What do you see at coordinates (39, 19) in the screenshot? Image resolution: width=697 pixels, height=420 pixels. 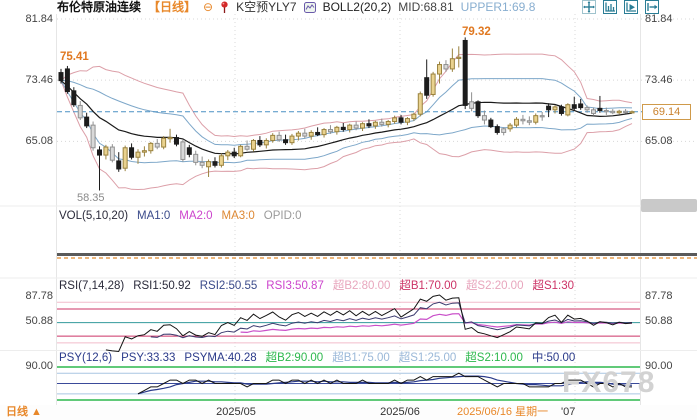 I see `main-ytick-left-top: 81.84` at bounding box center [39, 19].